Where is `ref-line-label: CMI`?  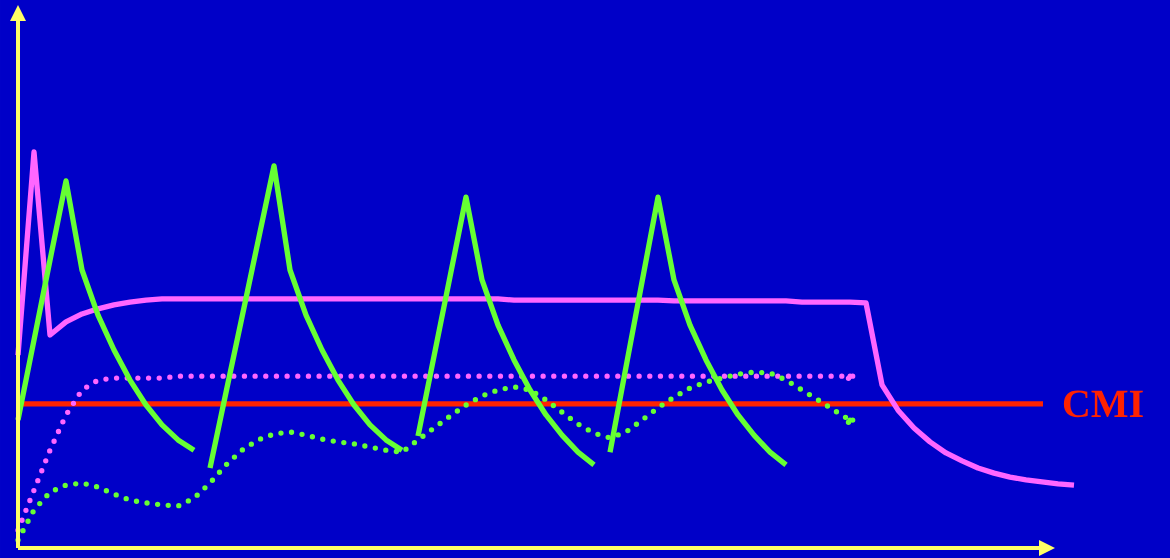 ref-line-label: CMI is located at coordinates (1103, 404).